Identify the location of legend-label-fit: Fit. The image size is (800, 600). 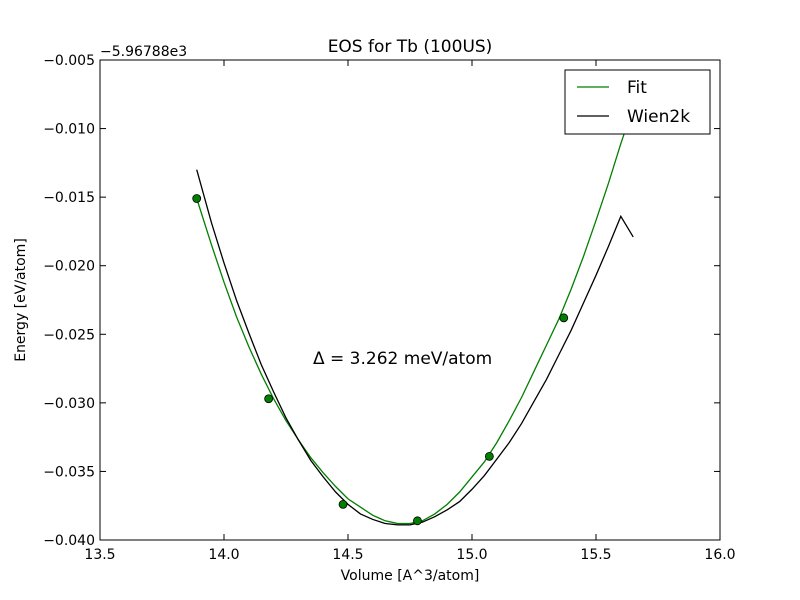
(637, 88).